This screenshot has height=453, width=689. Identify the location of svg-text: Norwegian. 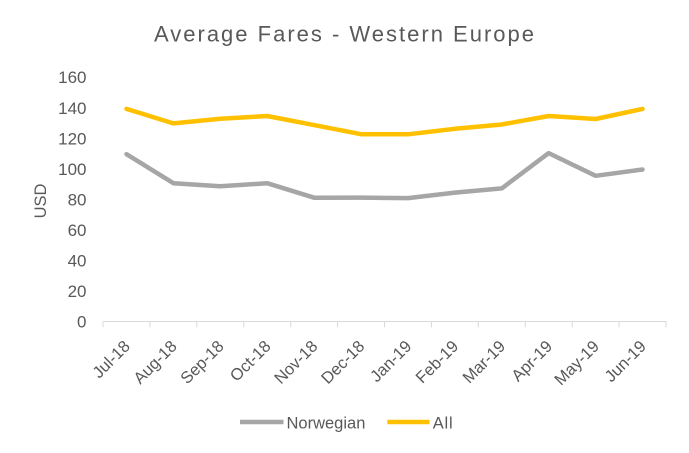
(326, 424).